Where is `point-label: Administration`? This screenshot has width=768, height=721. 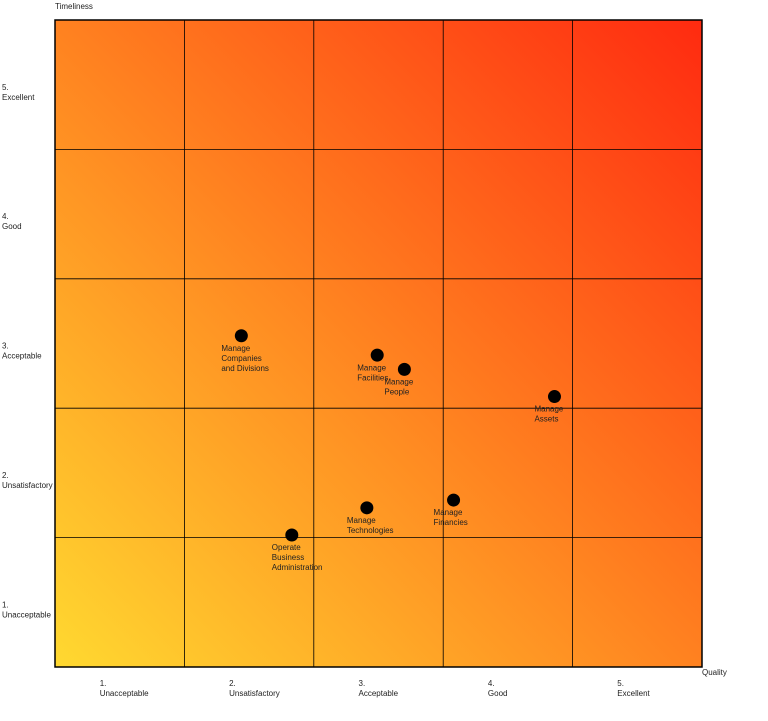
point-label: Administration is located at coordinates (297, 567).